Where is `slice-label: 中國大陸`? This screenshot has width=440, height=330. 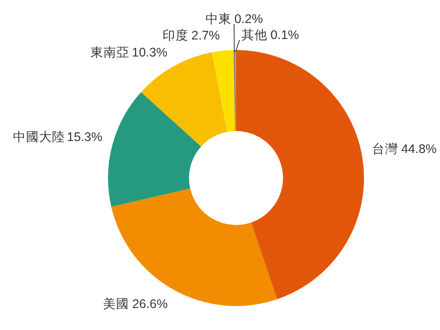 slice-label: 中國大陸 is located at coordinates (38, 137).